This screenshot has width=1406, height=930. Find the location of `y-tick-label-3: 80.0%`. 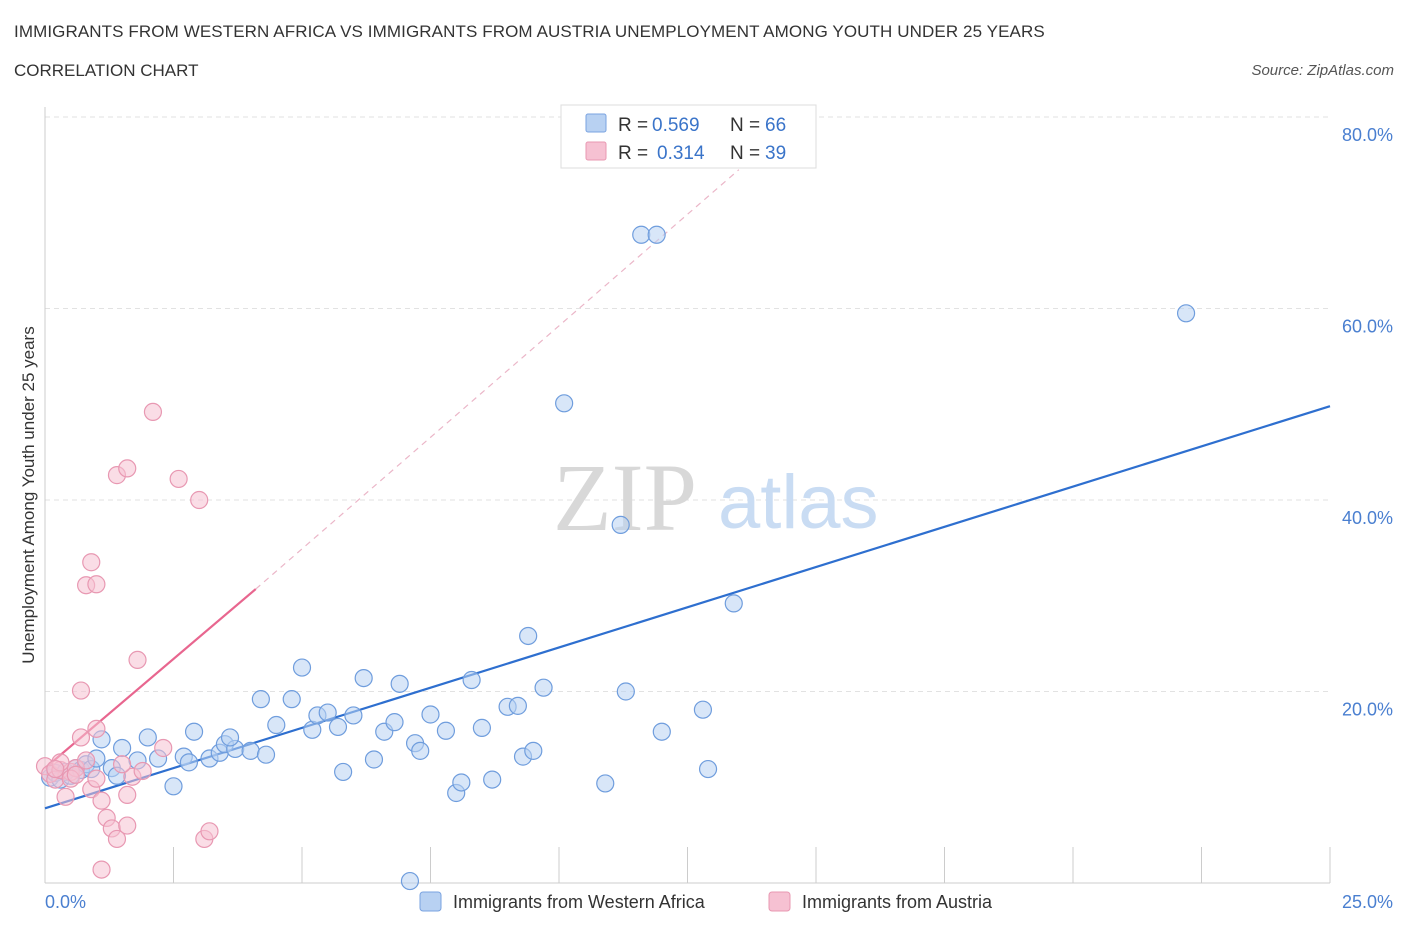

y-tick-label-3: 80.0% is located at coordinates (1367, 135).